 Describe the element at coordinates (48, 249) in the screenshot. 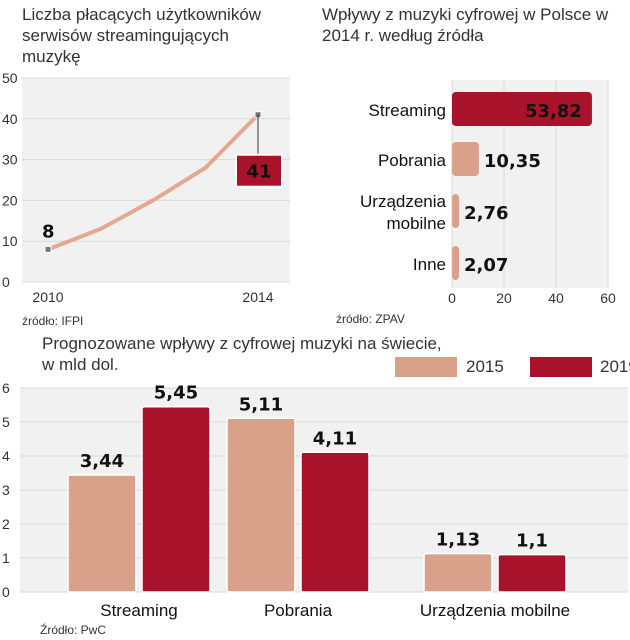

I see `chart1-point-marker` at that location.